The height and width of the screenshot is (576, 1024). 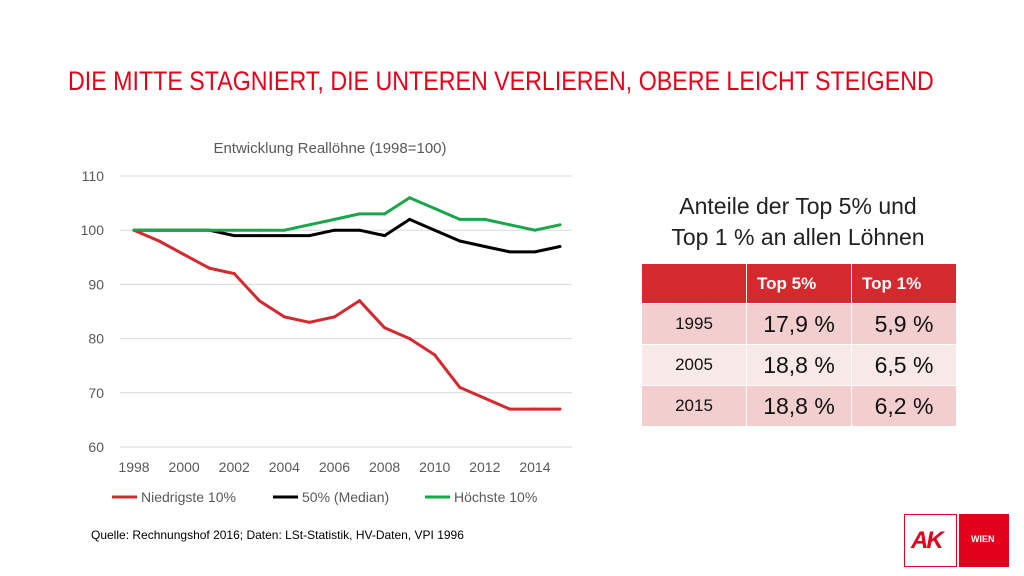 What do you see at coordinates (96, 284) in the screenshot?
I see `y-tick-label: 90` at bounding box center [96, 284].